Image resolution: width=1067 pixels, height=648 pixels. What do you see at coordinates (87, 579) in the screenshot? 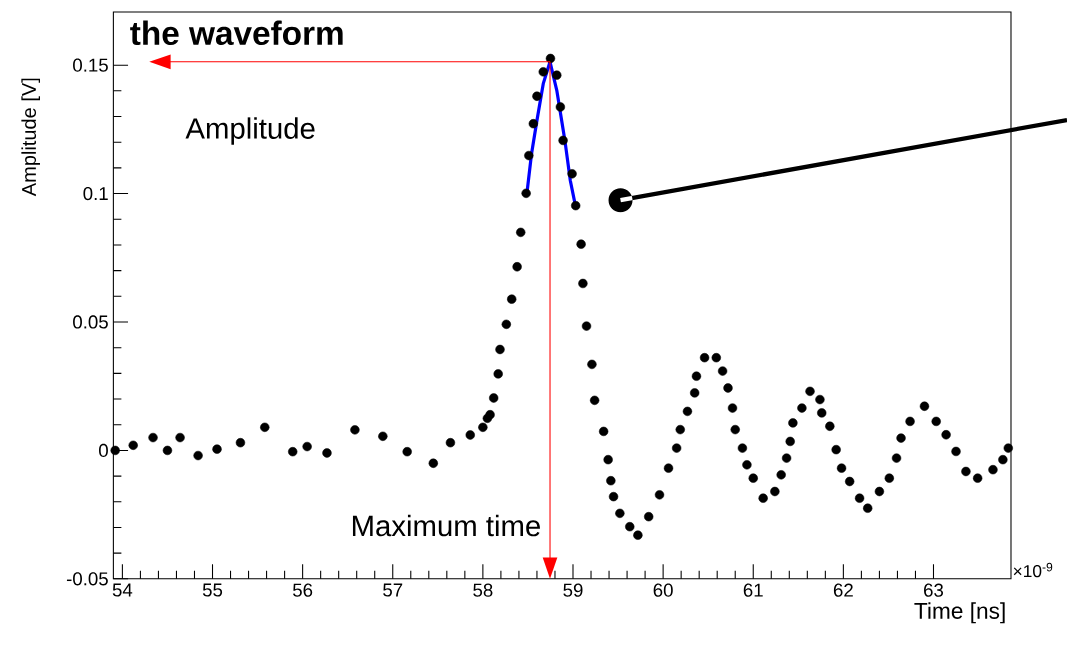
I see `y-tick-label: -0.05` at bounding box center [87, 579].